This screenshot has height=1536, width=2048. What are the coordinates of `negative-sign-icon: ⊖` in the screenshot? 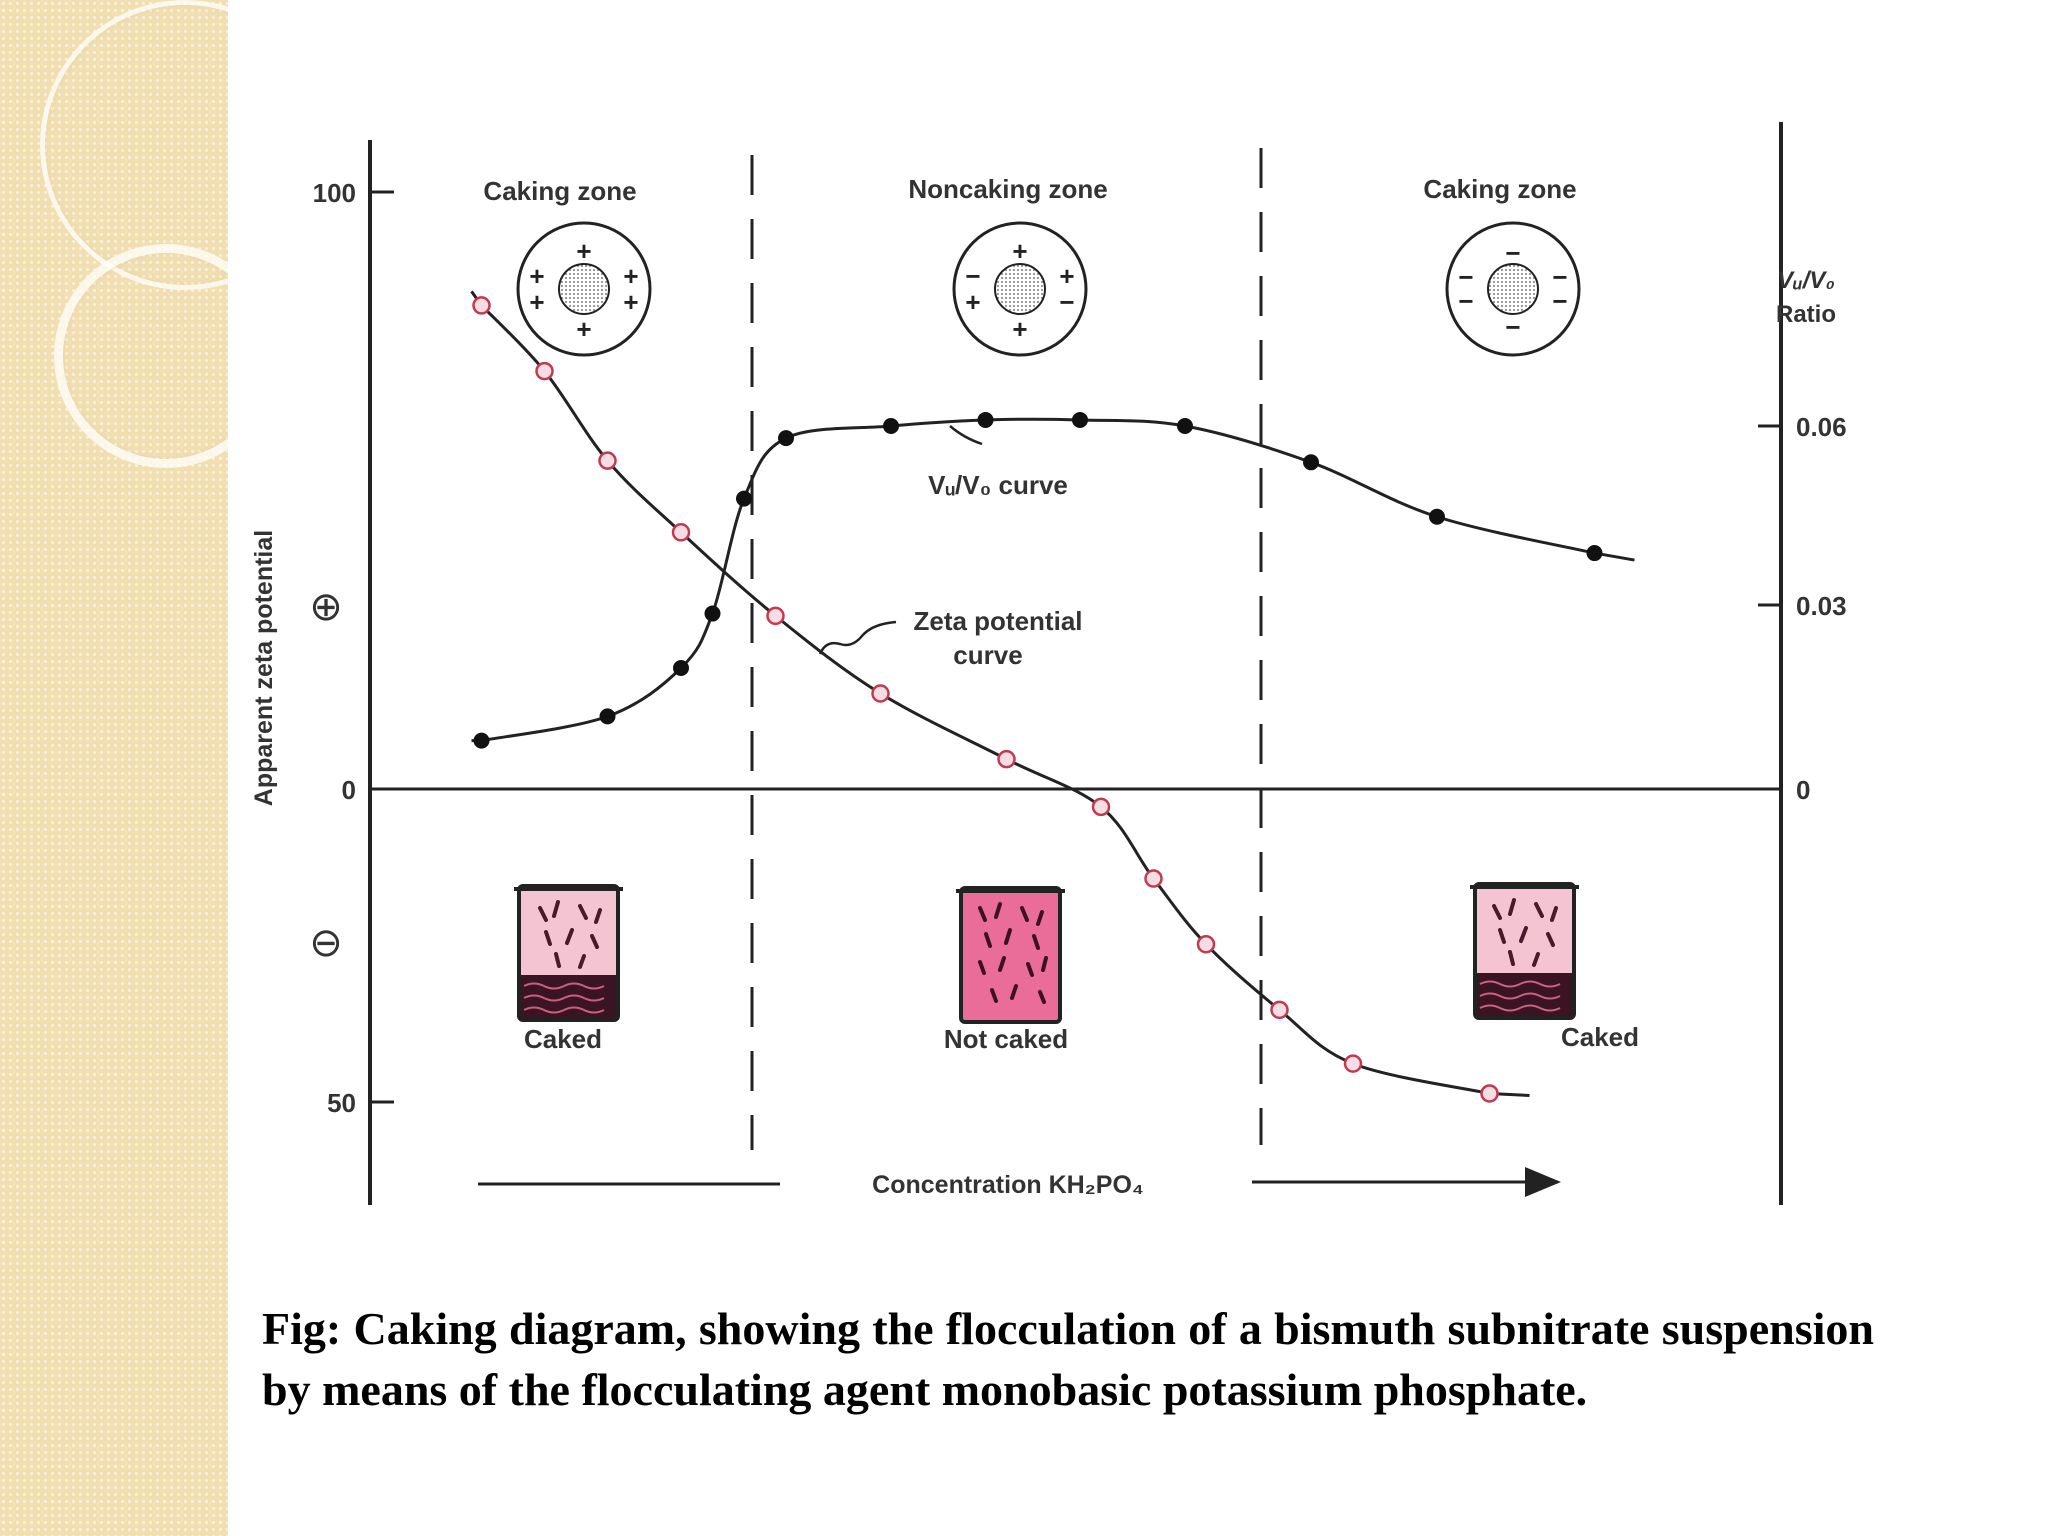 It's located at (326, 943).